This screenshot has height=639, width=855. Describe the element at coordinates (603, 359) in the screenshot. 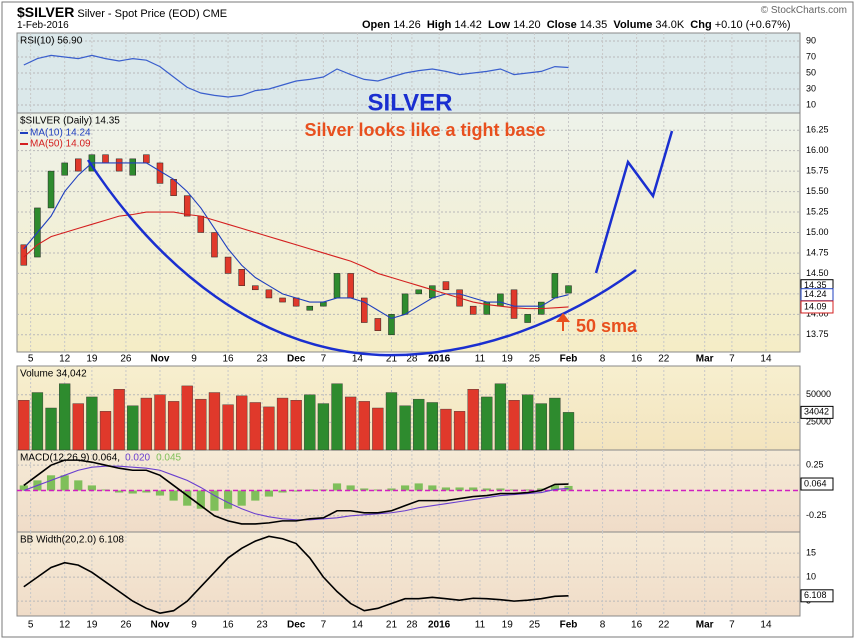

I see `x-tick-label: 8` at that location.